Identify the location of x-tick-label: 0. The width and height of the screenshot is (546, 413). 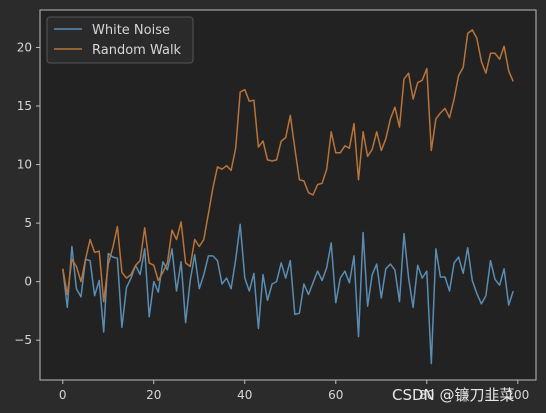
(63, 395).